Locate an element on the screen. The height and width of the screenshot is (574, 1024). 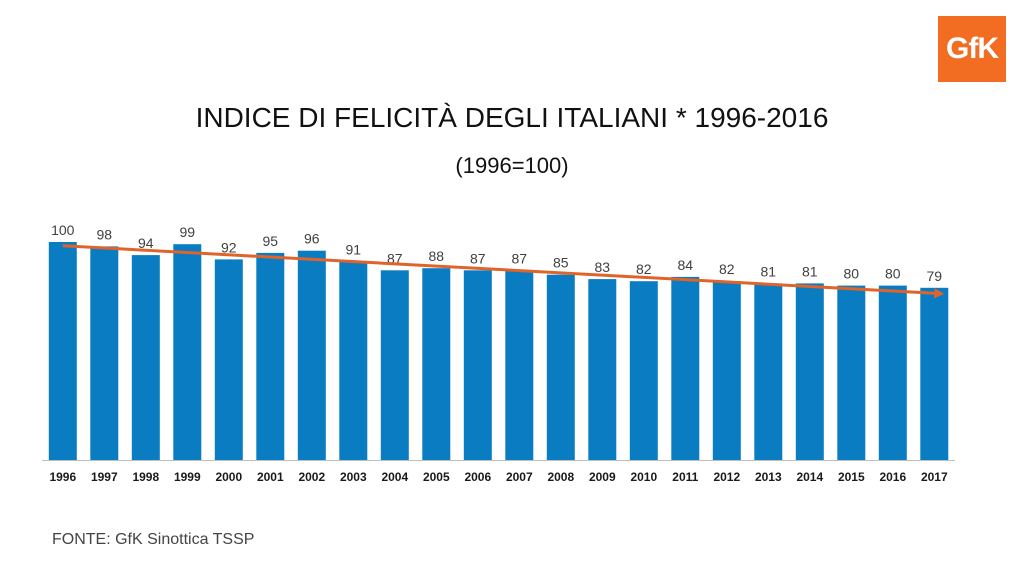
data-label-1998: 94 is located at coordinates (146, 243).